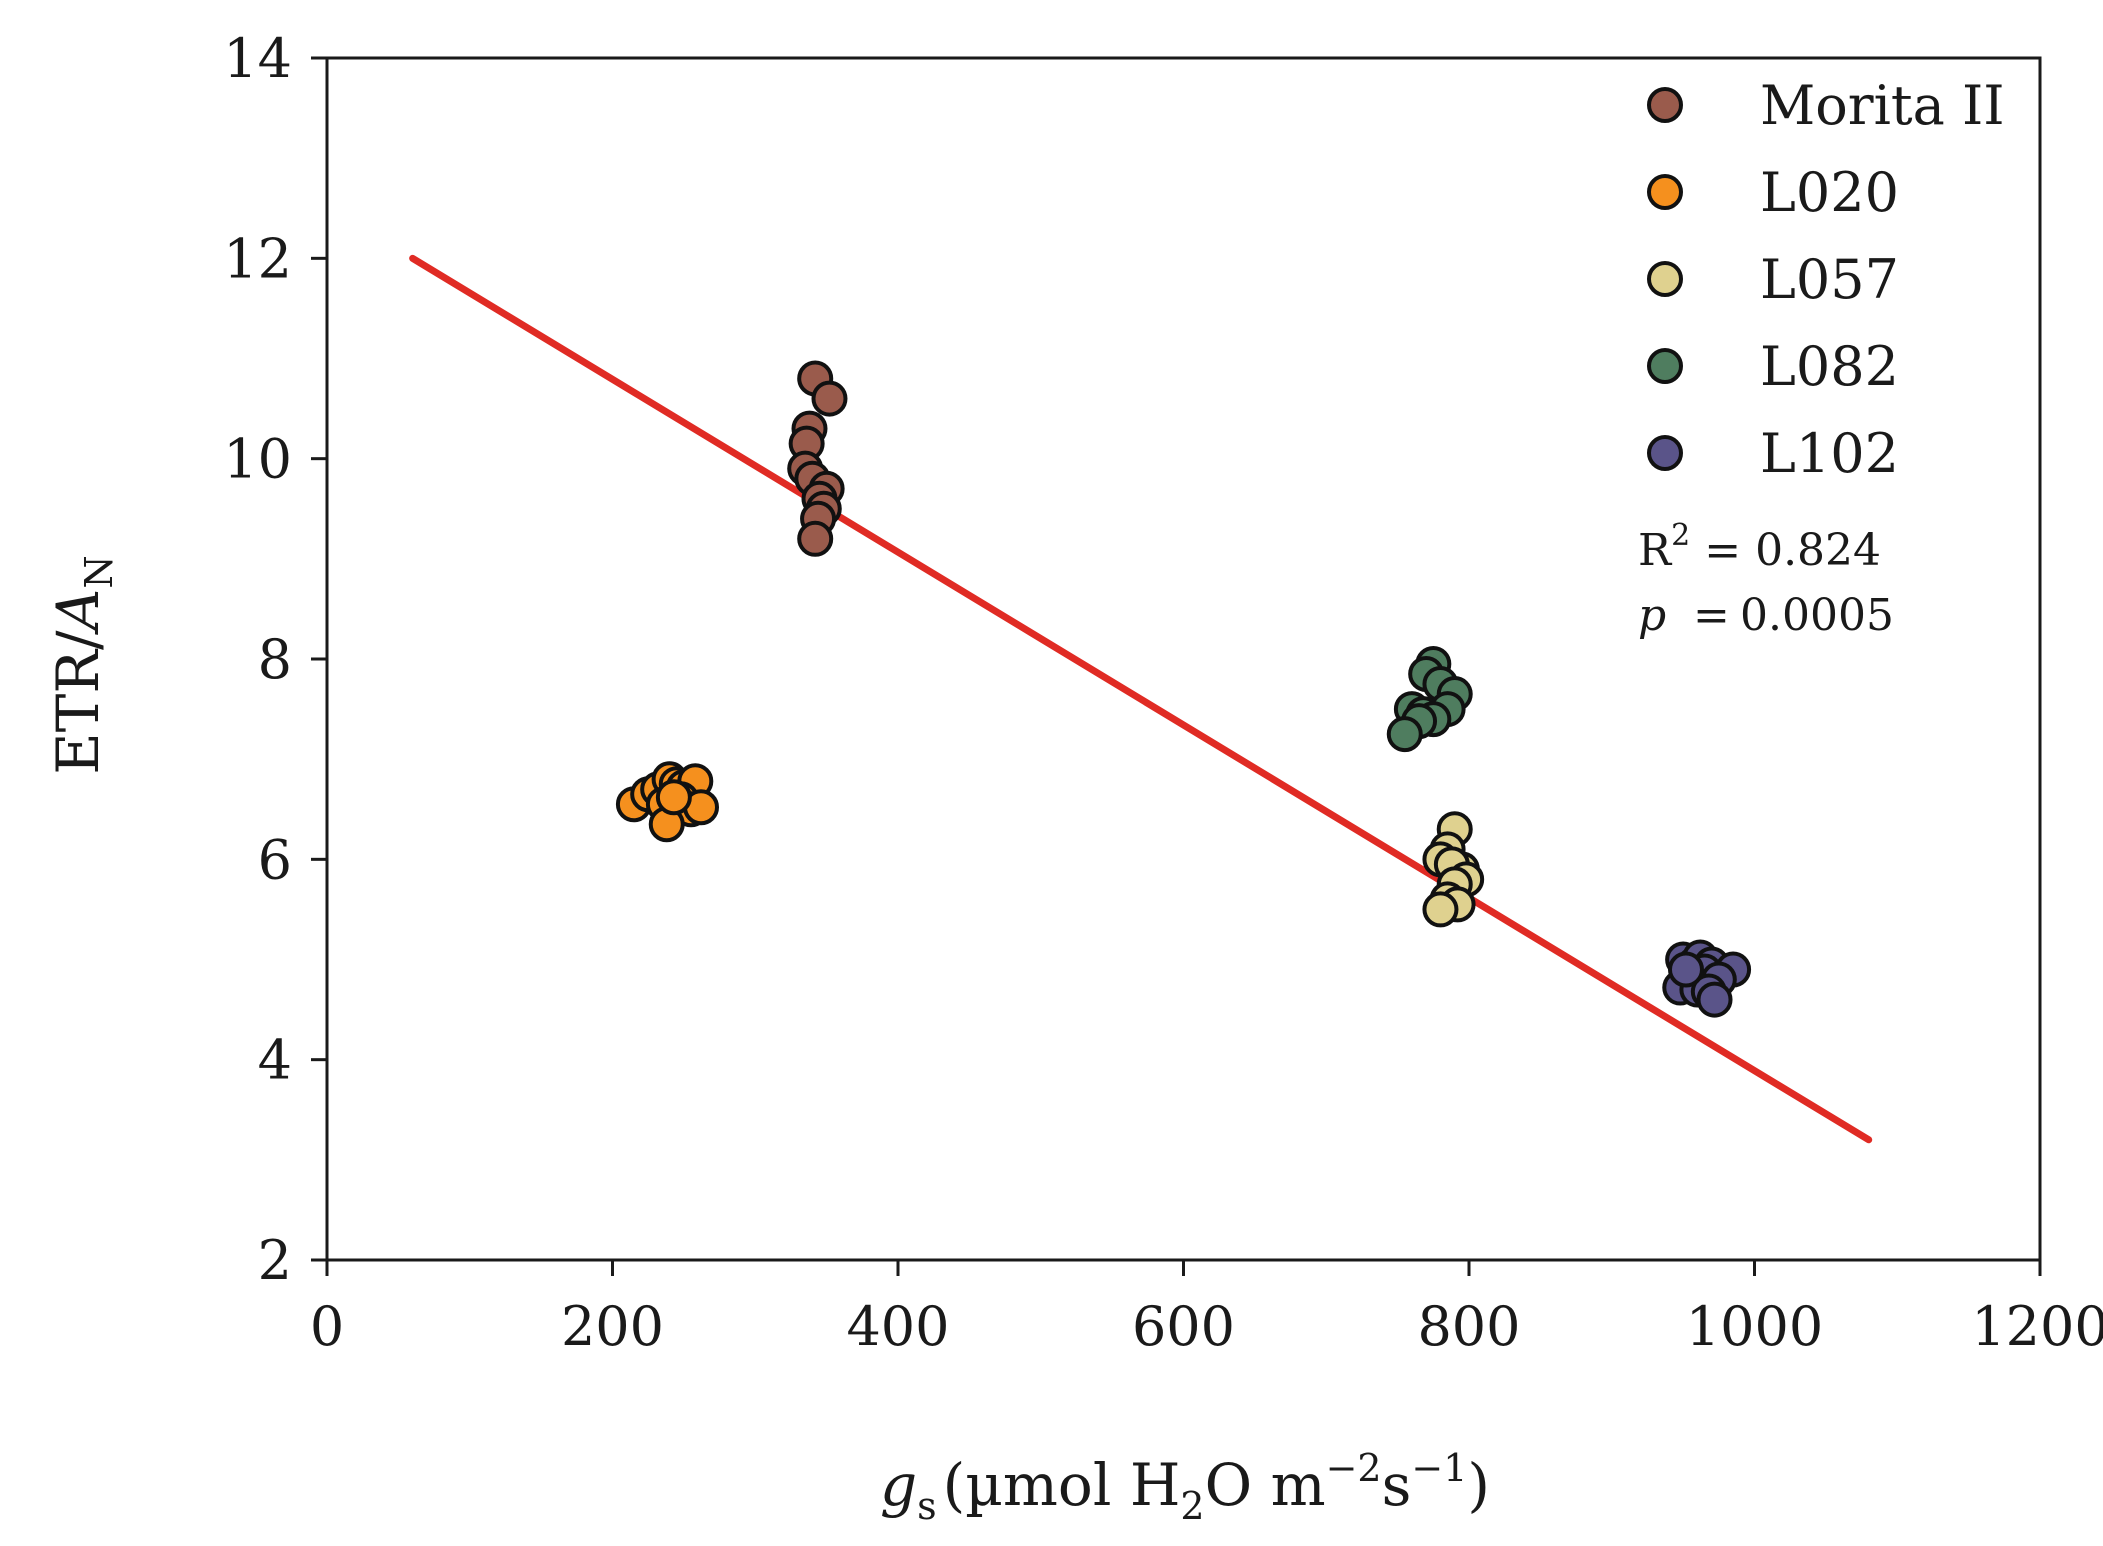 Image resolution: width=2103 pixels, height=1546 pixels. What do you see at coordinates (1185, 1487) in the screenshot?
I see `x-axis-title: gs (µmol H2O m−2s−1)` at bounding box center [1185, 1487].